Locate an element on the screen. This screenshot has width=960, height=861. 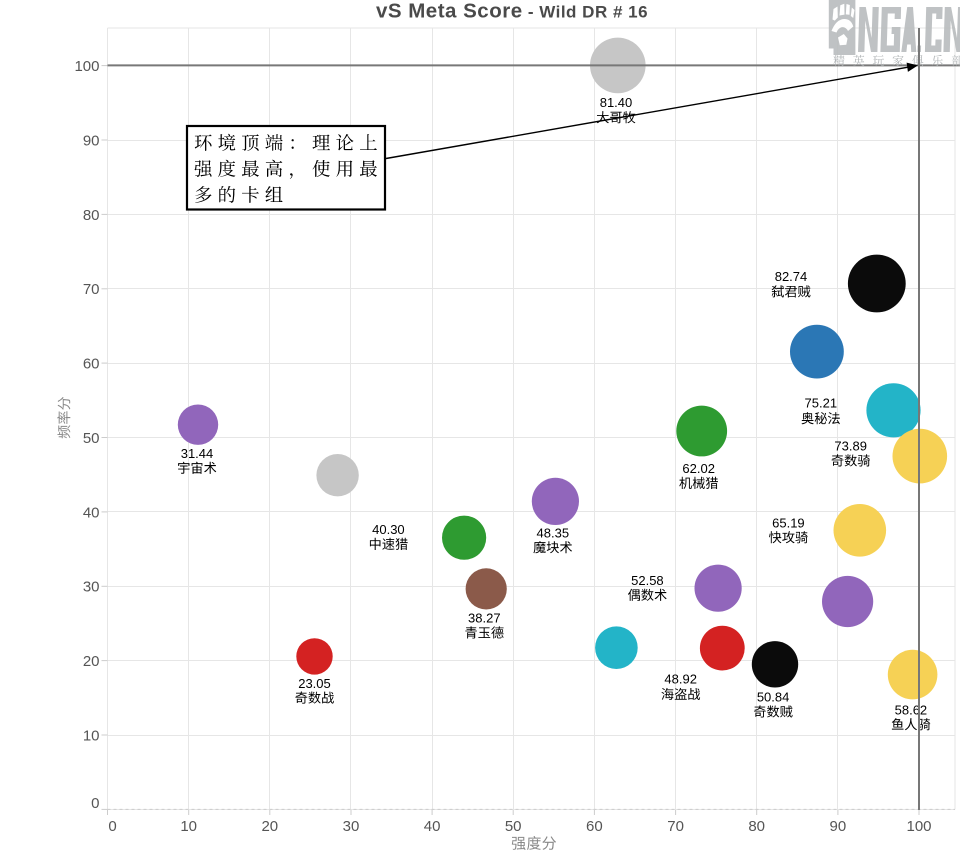
svg-text: 38.27 is located at coordinates (484, 618).